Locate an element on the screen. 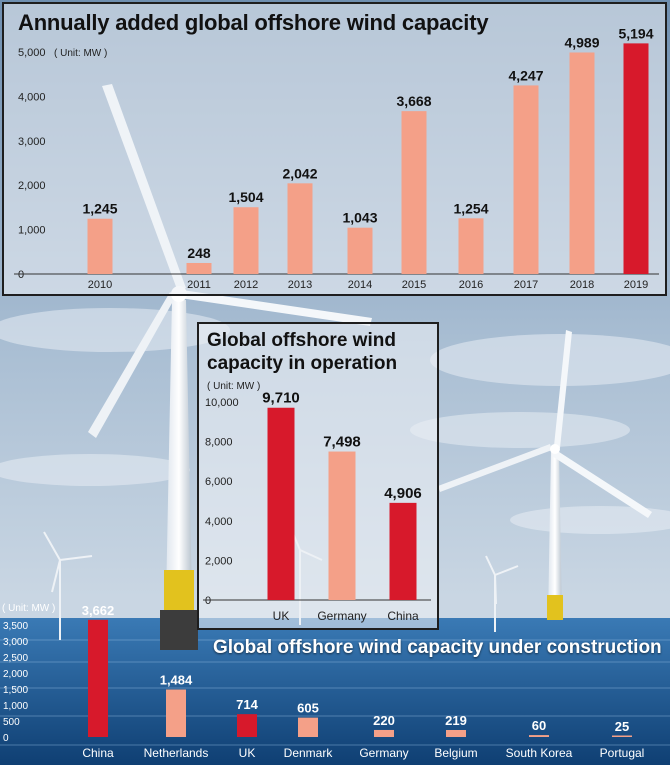 The image size is (670, 765). bar-2016 is located at coordinates (471, 246).